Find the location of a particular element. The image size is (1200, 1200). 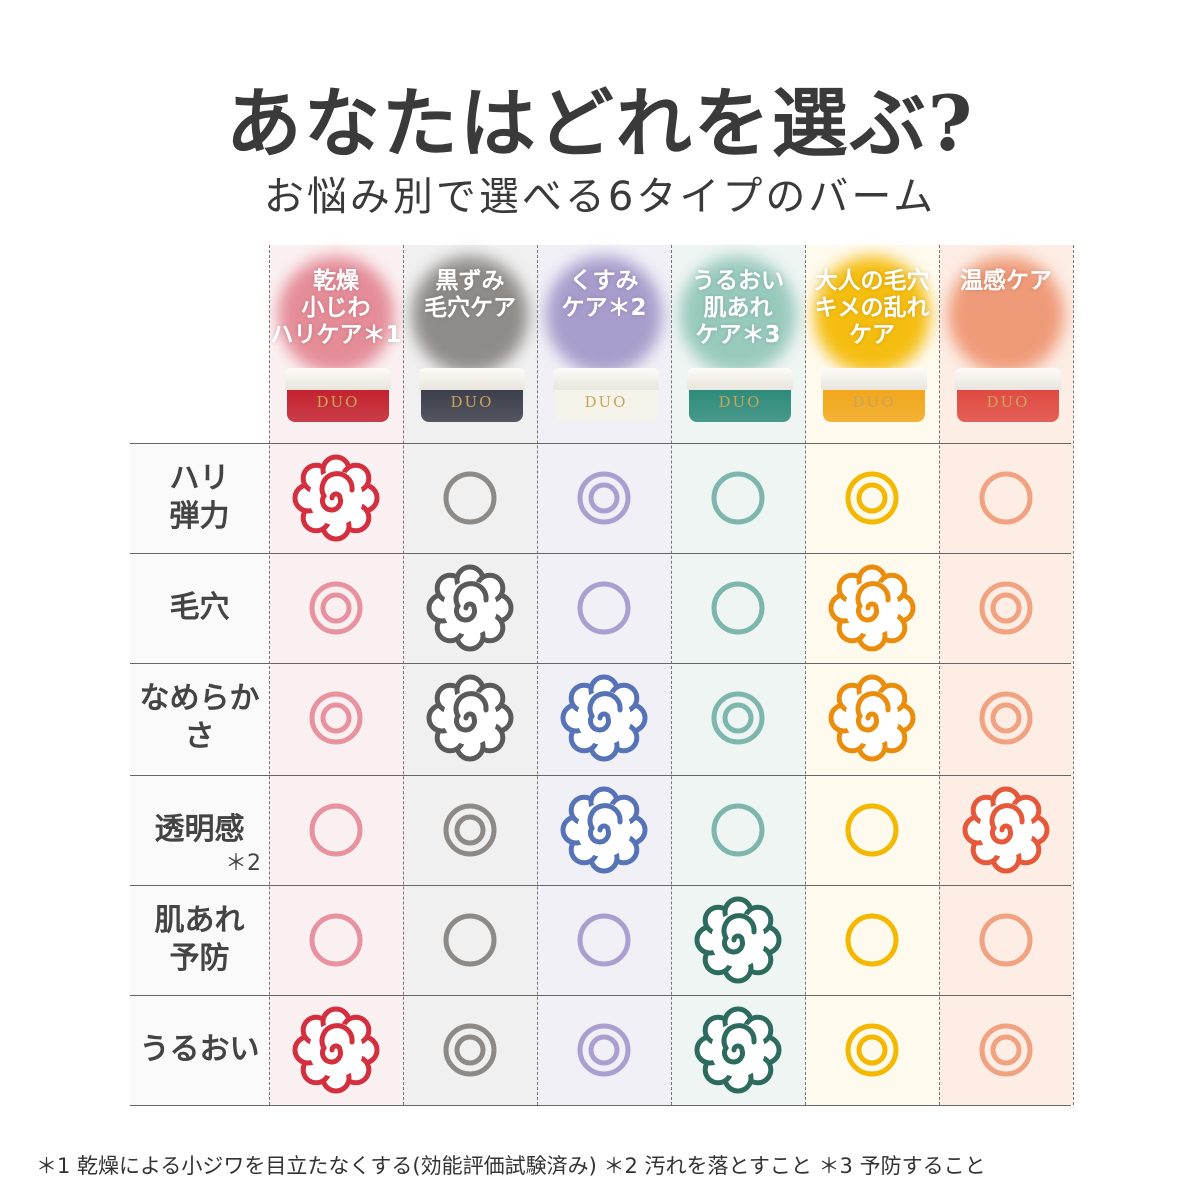

product-label: 黒ずみ 毛穴ケア is located at coordinates (470, 294).